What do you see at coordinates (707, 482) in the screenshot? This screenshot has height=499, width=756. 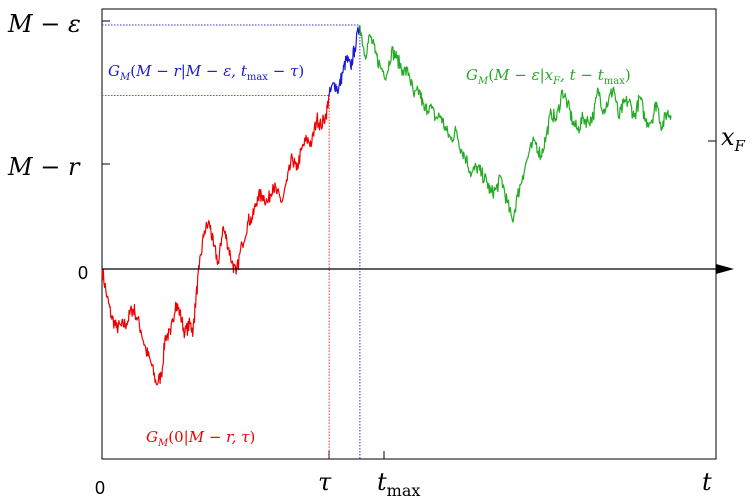 I see `x-label-t: t` at bounding box center [707, 482].